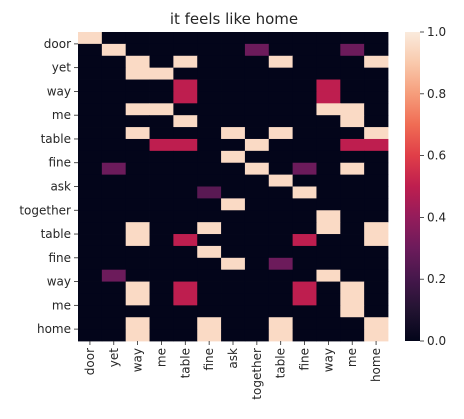 This screenshot has height=419, width=464. I want to click on x-tick-label: me, so click(161, 357).